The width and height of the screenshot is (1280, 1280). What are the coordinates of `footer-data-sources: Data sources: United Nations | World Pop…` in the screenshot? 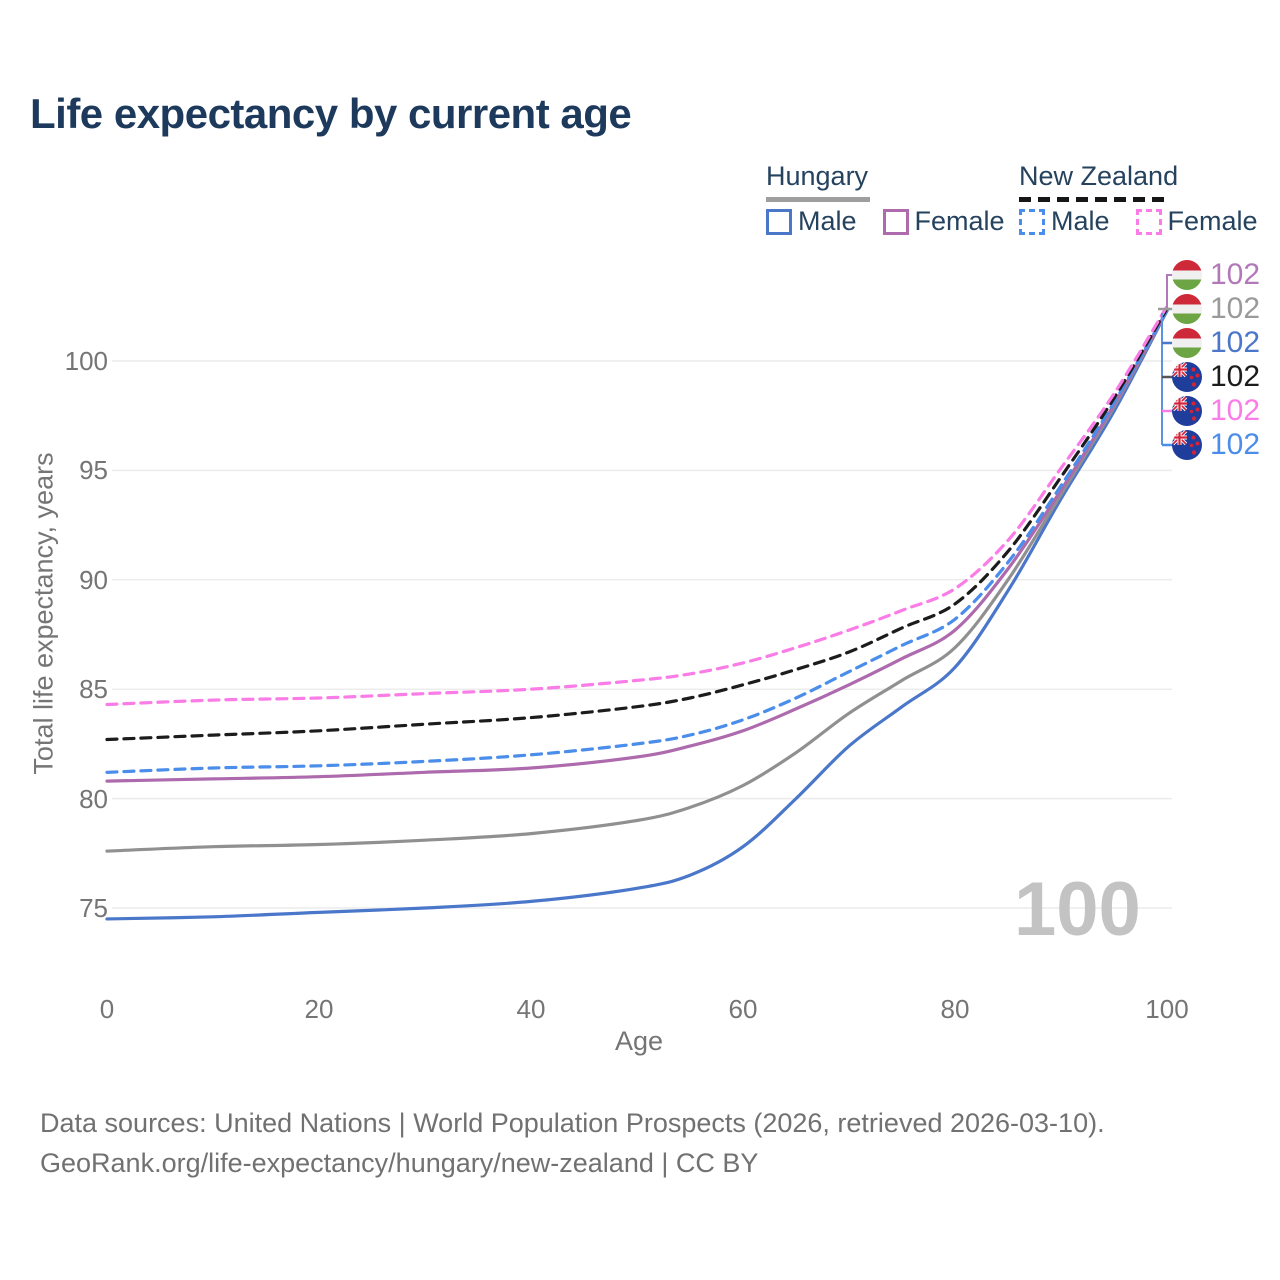 It's located at (572, 1123).